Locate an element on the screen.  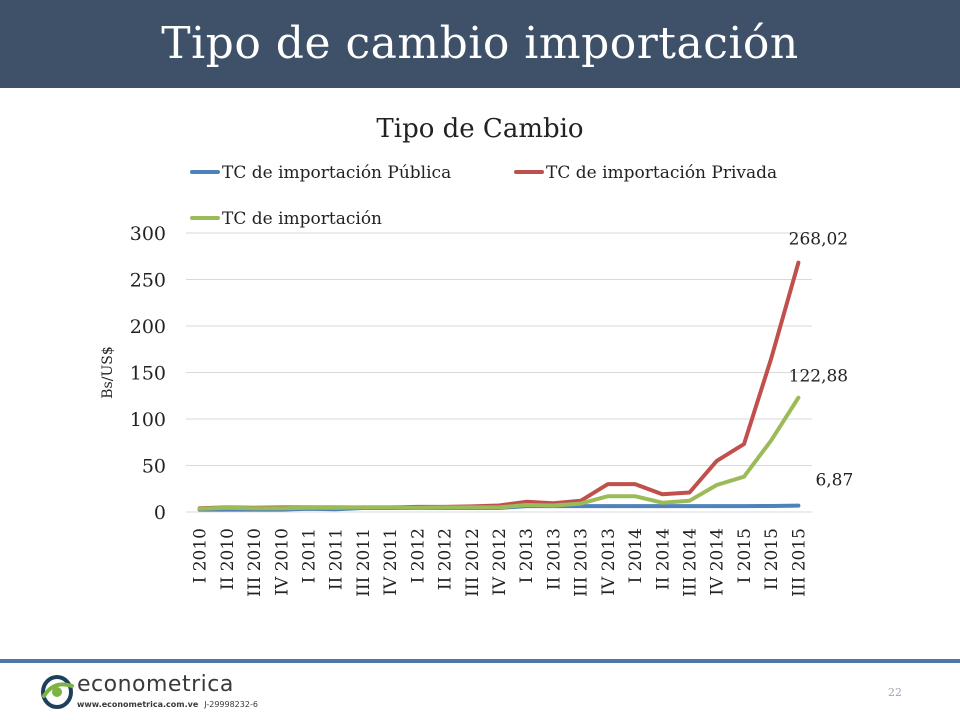
x-tick-label: I 2015 is located at coordinates (745, 555).